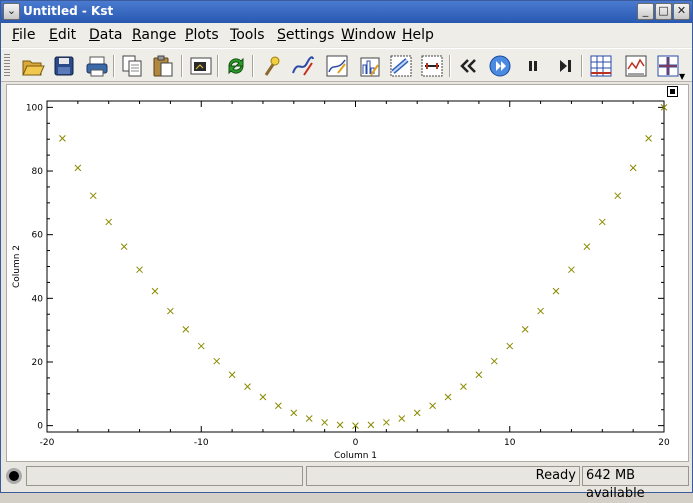  Describe the element at coordinates (500, 66) in the screenshot. I see `play-icon` at that location.